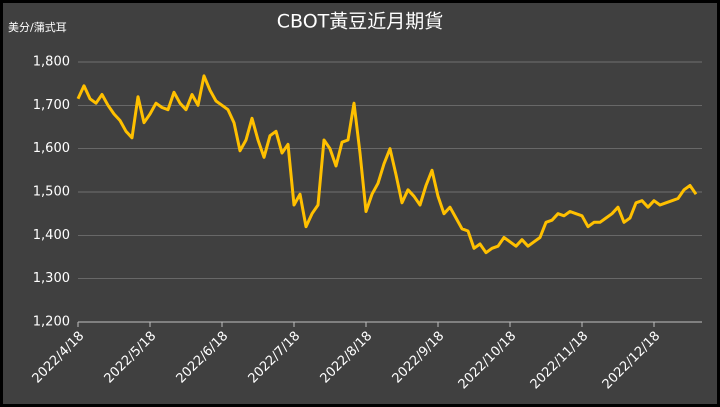 The height and width of the screenshot is (407, 720). Describe the element at coordinates (37, 27) in the screenshot. I see `y-axis-label: 美分/蒲式耳` at that location.